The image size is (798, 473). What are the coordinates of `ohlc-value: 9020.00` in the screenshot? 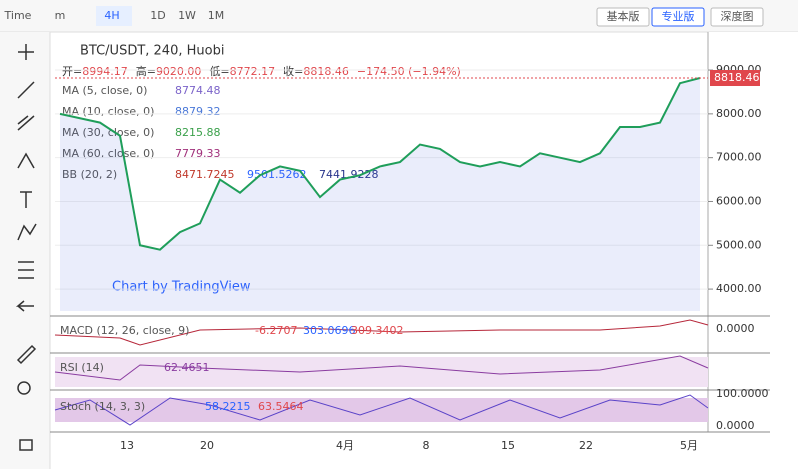 It's located at (179, 71).